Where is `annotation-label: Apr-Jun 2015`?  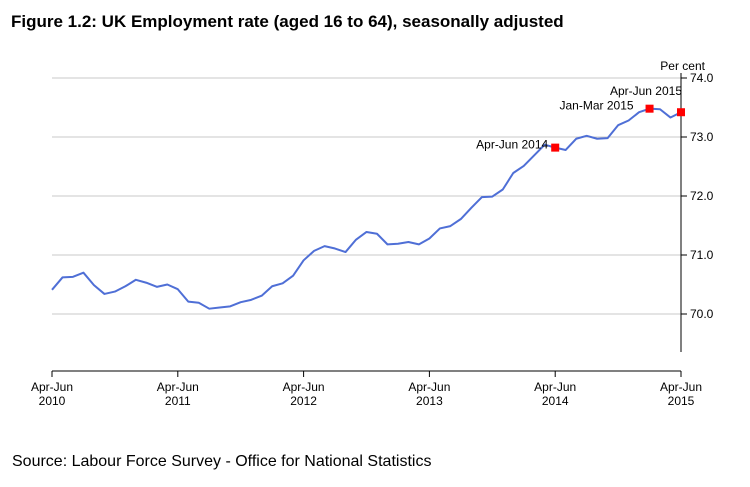 annotation-label: Apr-Jun 2015 is located at coordinates (646, 91).